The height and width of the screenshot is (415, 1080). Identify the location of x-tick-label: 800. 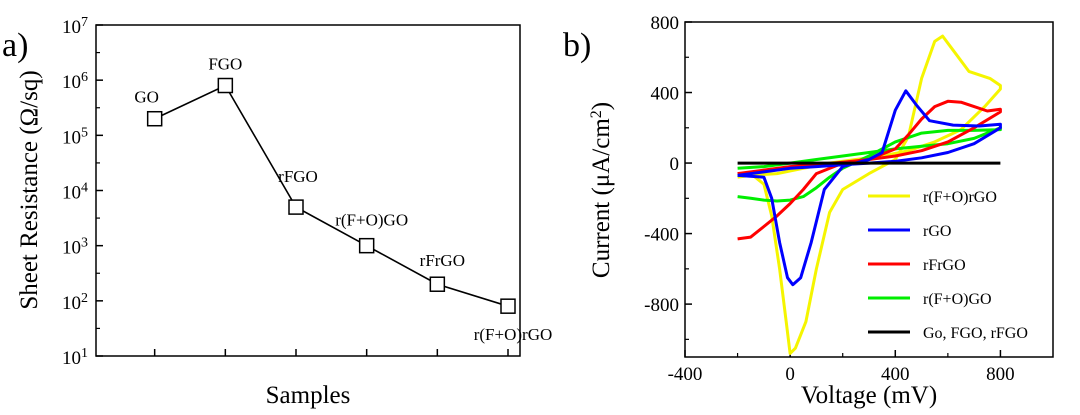
(1000, 374).